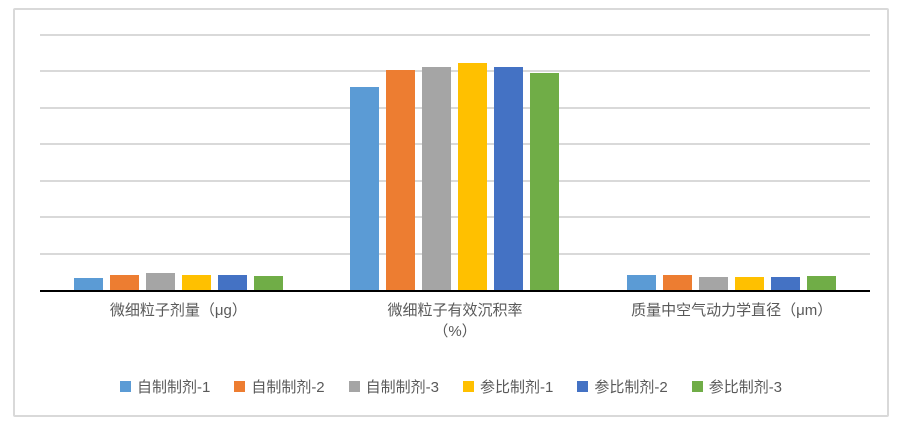  What do you see at coordinates (160, 281) in the screenshot?
I see `bar-series3-cat1` at bounding box center [160, 281].